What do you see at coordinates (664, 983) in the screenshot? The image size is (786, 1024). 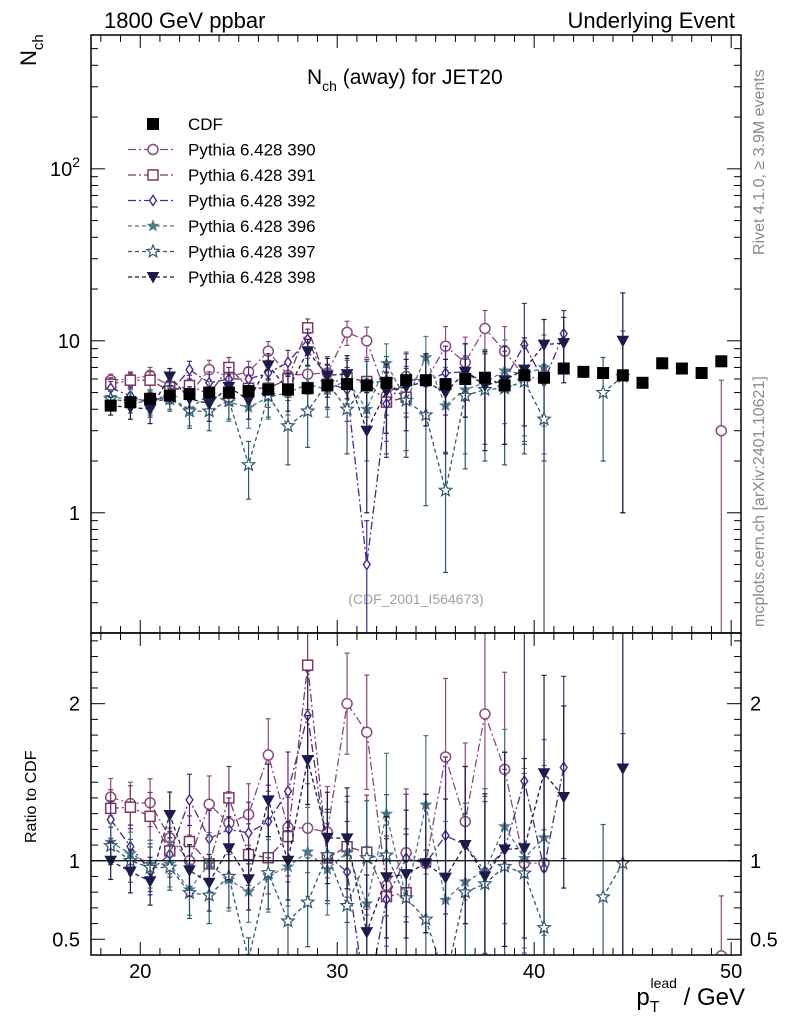 I see `xlabel-sup: lead` at bounding box center [664, 983].